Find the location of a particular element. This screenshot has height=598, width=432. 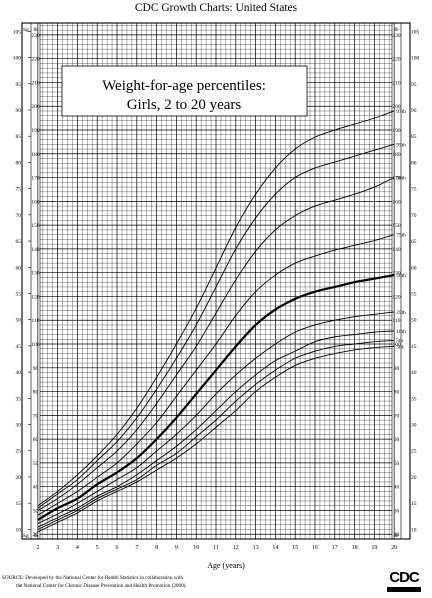

kg-tick-label-right: 75 is located at coordinates (414, 190).